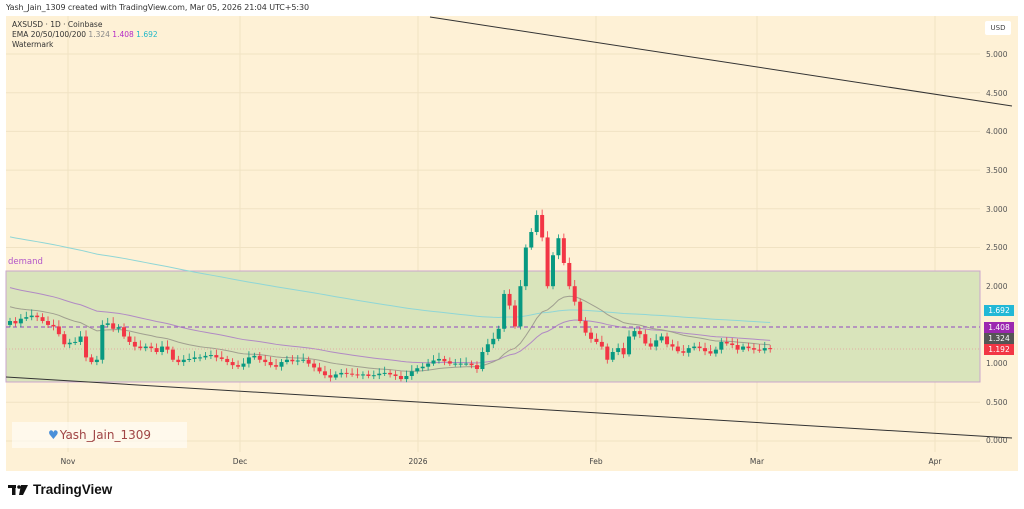 The width and height of the screenshot is (1024, 509). I want to click on time-tick: Feb, so click(596, 461).